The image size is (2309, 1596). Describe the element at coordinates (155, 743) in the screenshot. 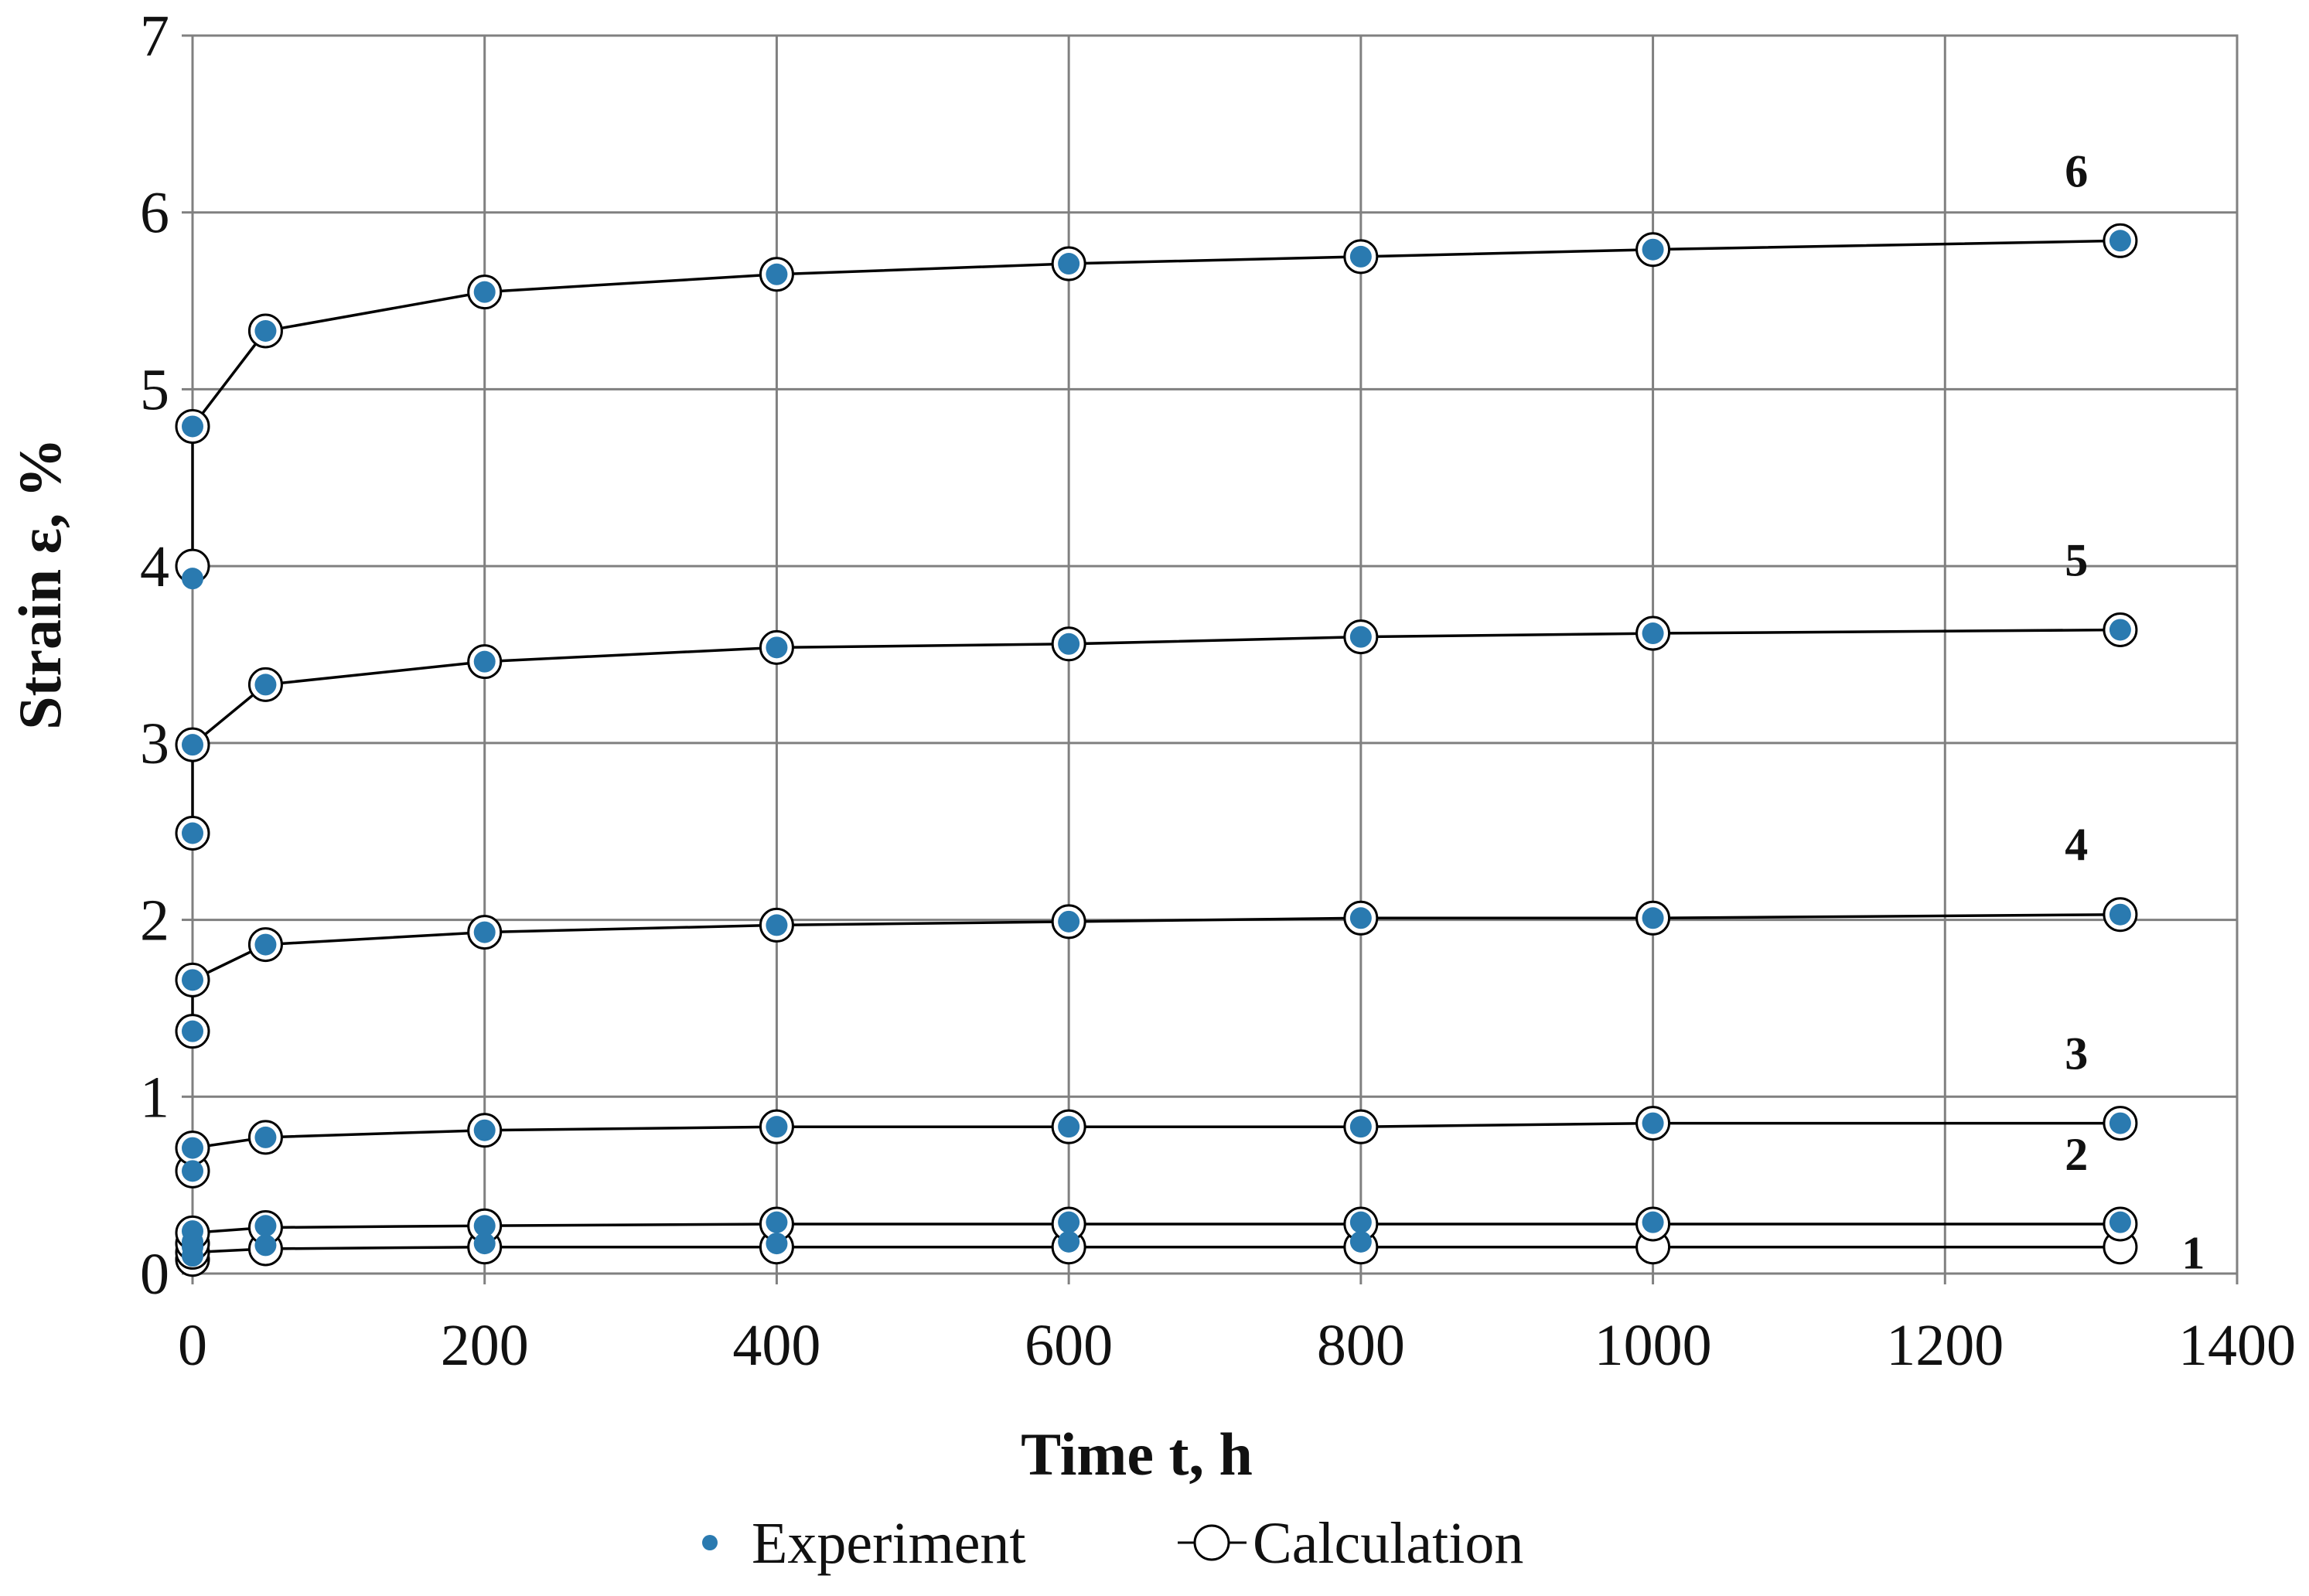

I see `y-tick-label: 3` at that location.